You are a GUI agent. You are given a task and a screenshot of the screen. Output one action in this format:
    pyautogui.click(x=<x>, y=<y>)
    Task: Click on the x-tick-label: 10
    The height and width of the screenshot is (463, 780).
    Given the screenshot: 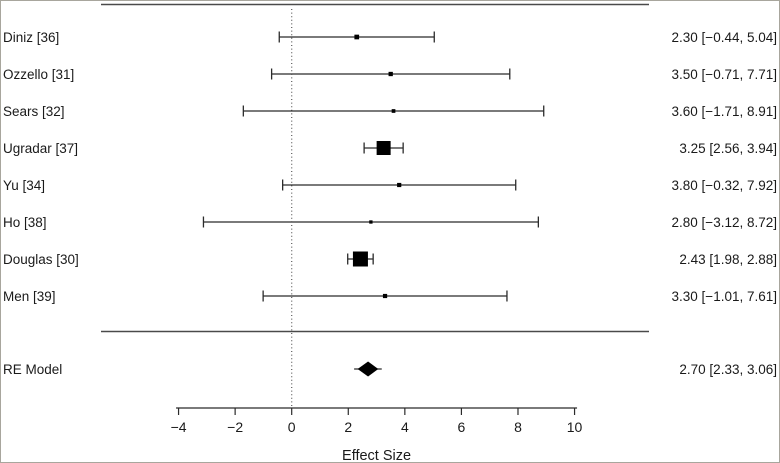 What is the action you would take?
    pyautogui.click(x=575, y=427)
    